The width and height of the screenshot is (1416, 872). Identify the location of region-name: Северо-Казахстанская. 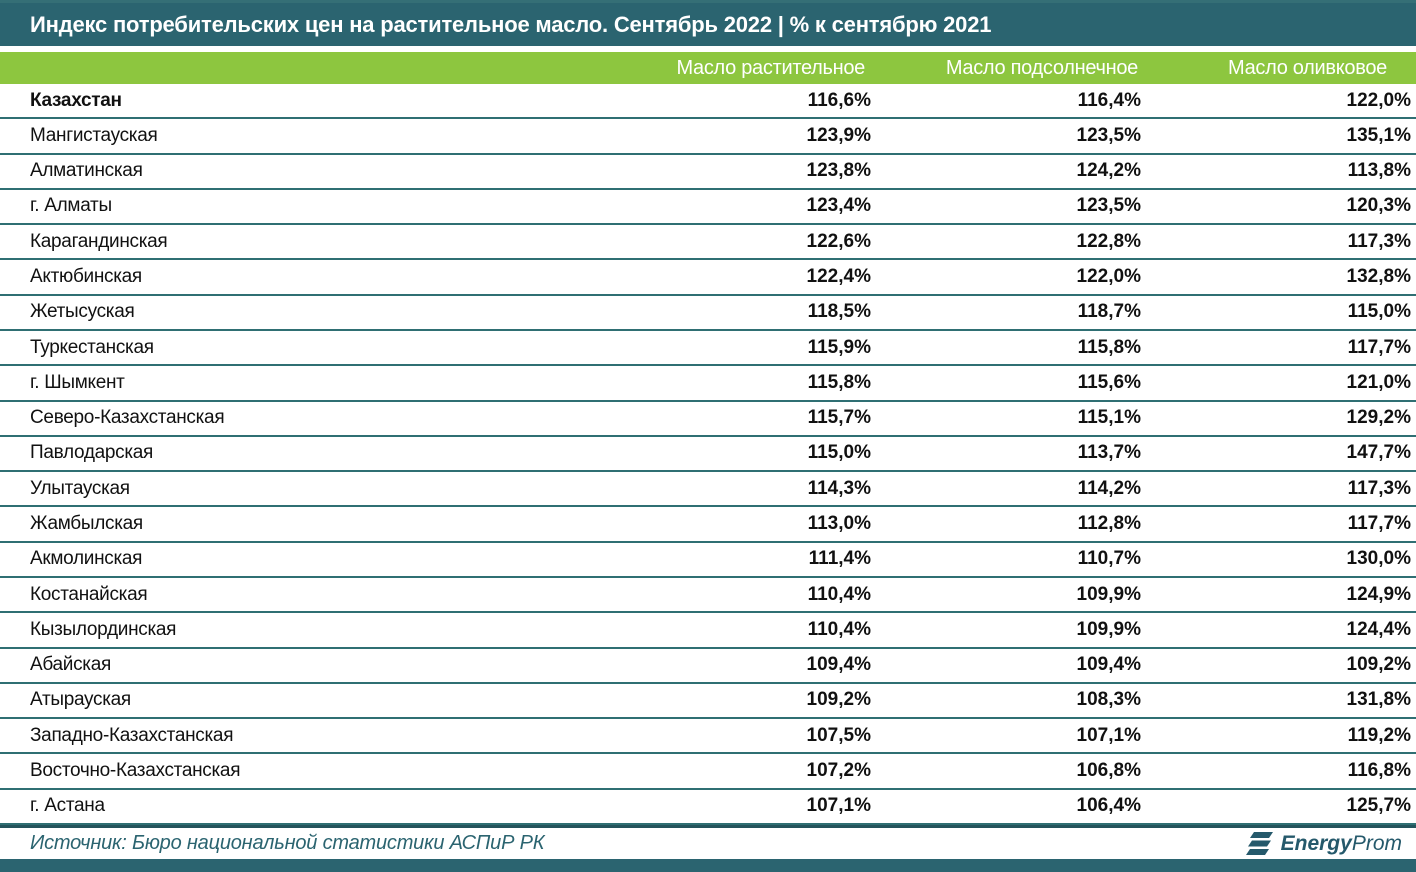
(127, 418).